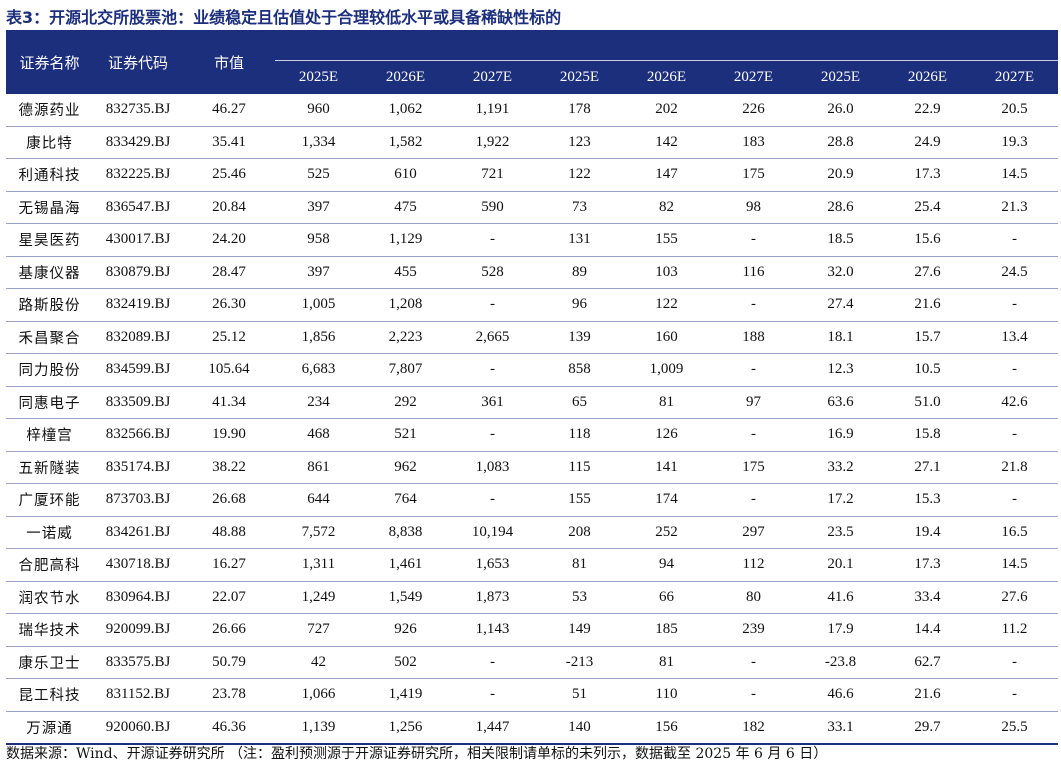  I want to click on cell-market-cap: 23.78, so click(229, 695).